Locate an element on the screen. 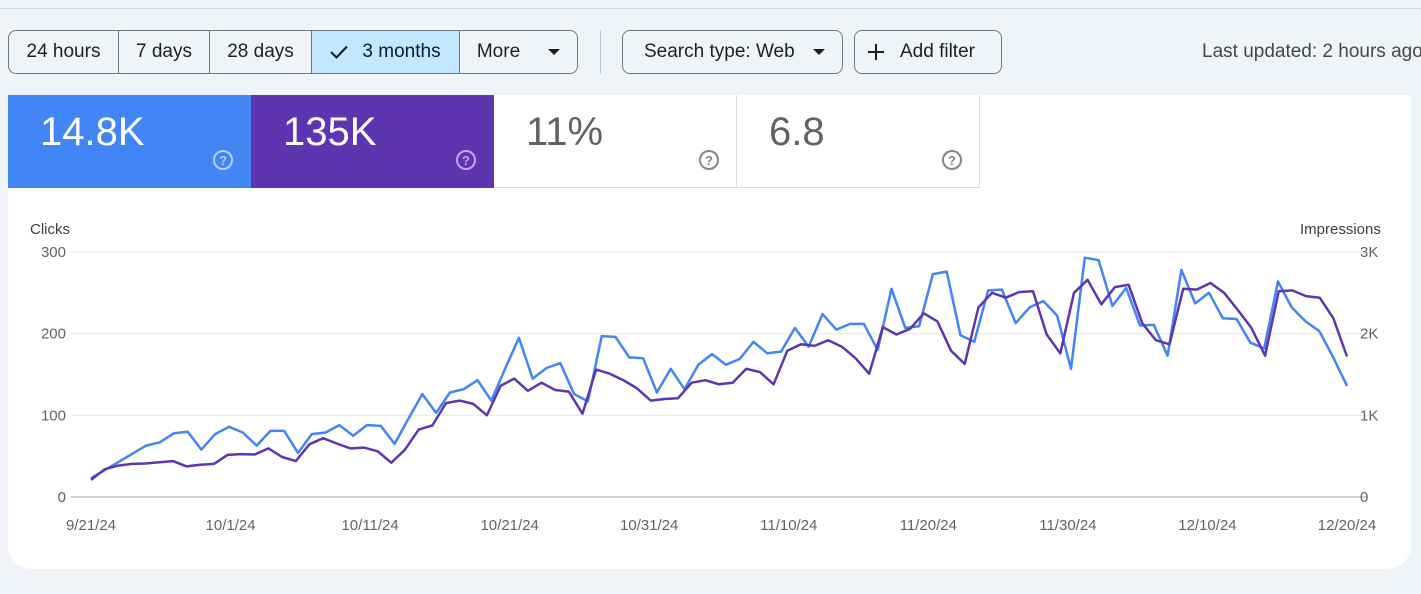 This screenshot has width=1421, height=594. x-tick-label: 11/10/24 is located at coordinates (788, 525).